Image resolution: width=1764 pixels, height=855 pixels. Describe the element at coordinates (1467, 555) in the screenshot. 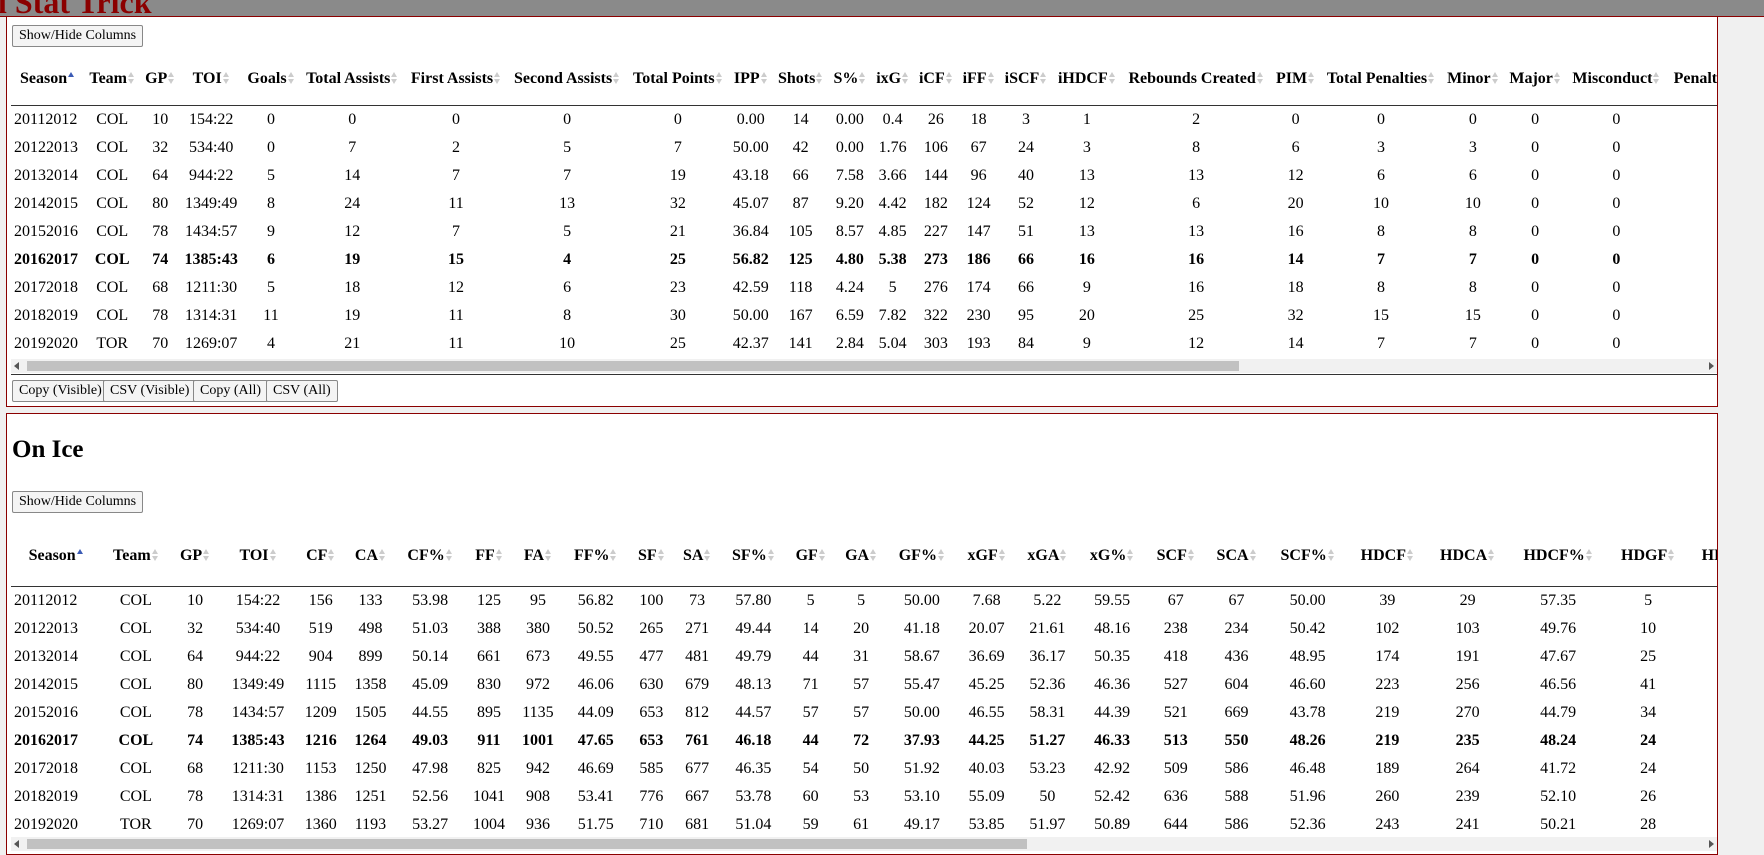

I see `column-header: HDCA` at that location.